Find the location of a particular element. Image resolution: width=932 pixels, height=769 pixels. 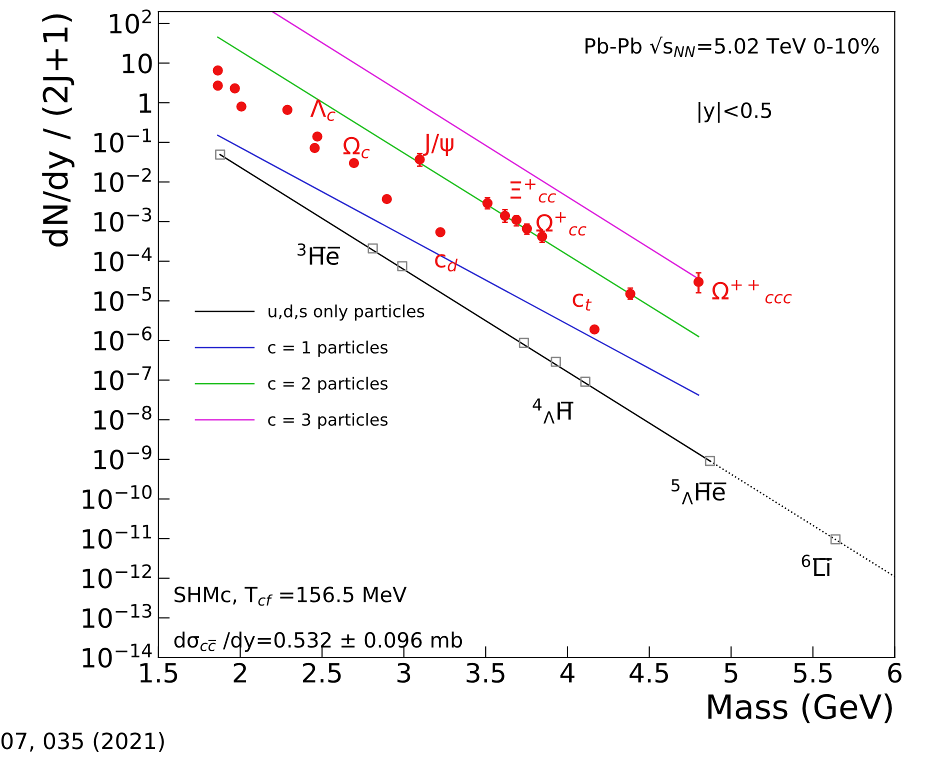

annotation: $^{5}$$_{Λ}$H̅e̅ is located at coordinates (699, 491).